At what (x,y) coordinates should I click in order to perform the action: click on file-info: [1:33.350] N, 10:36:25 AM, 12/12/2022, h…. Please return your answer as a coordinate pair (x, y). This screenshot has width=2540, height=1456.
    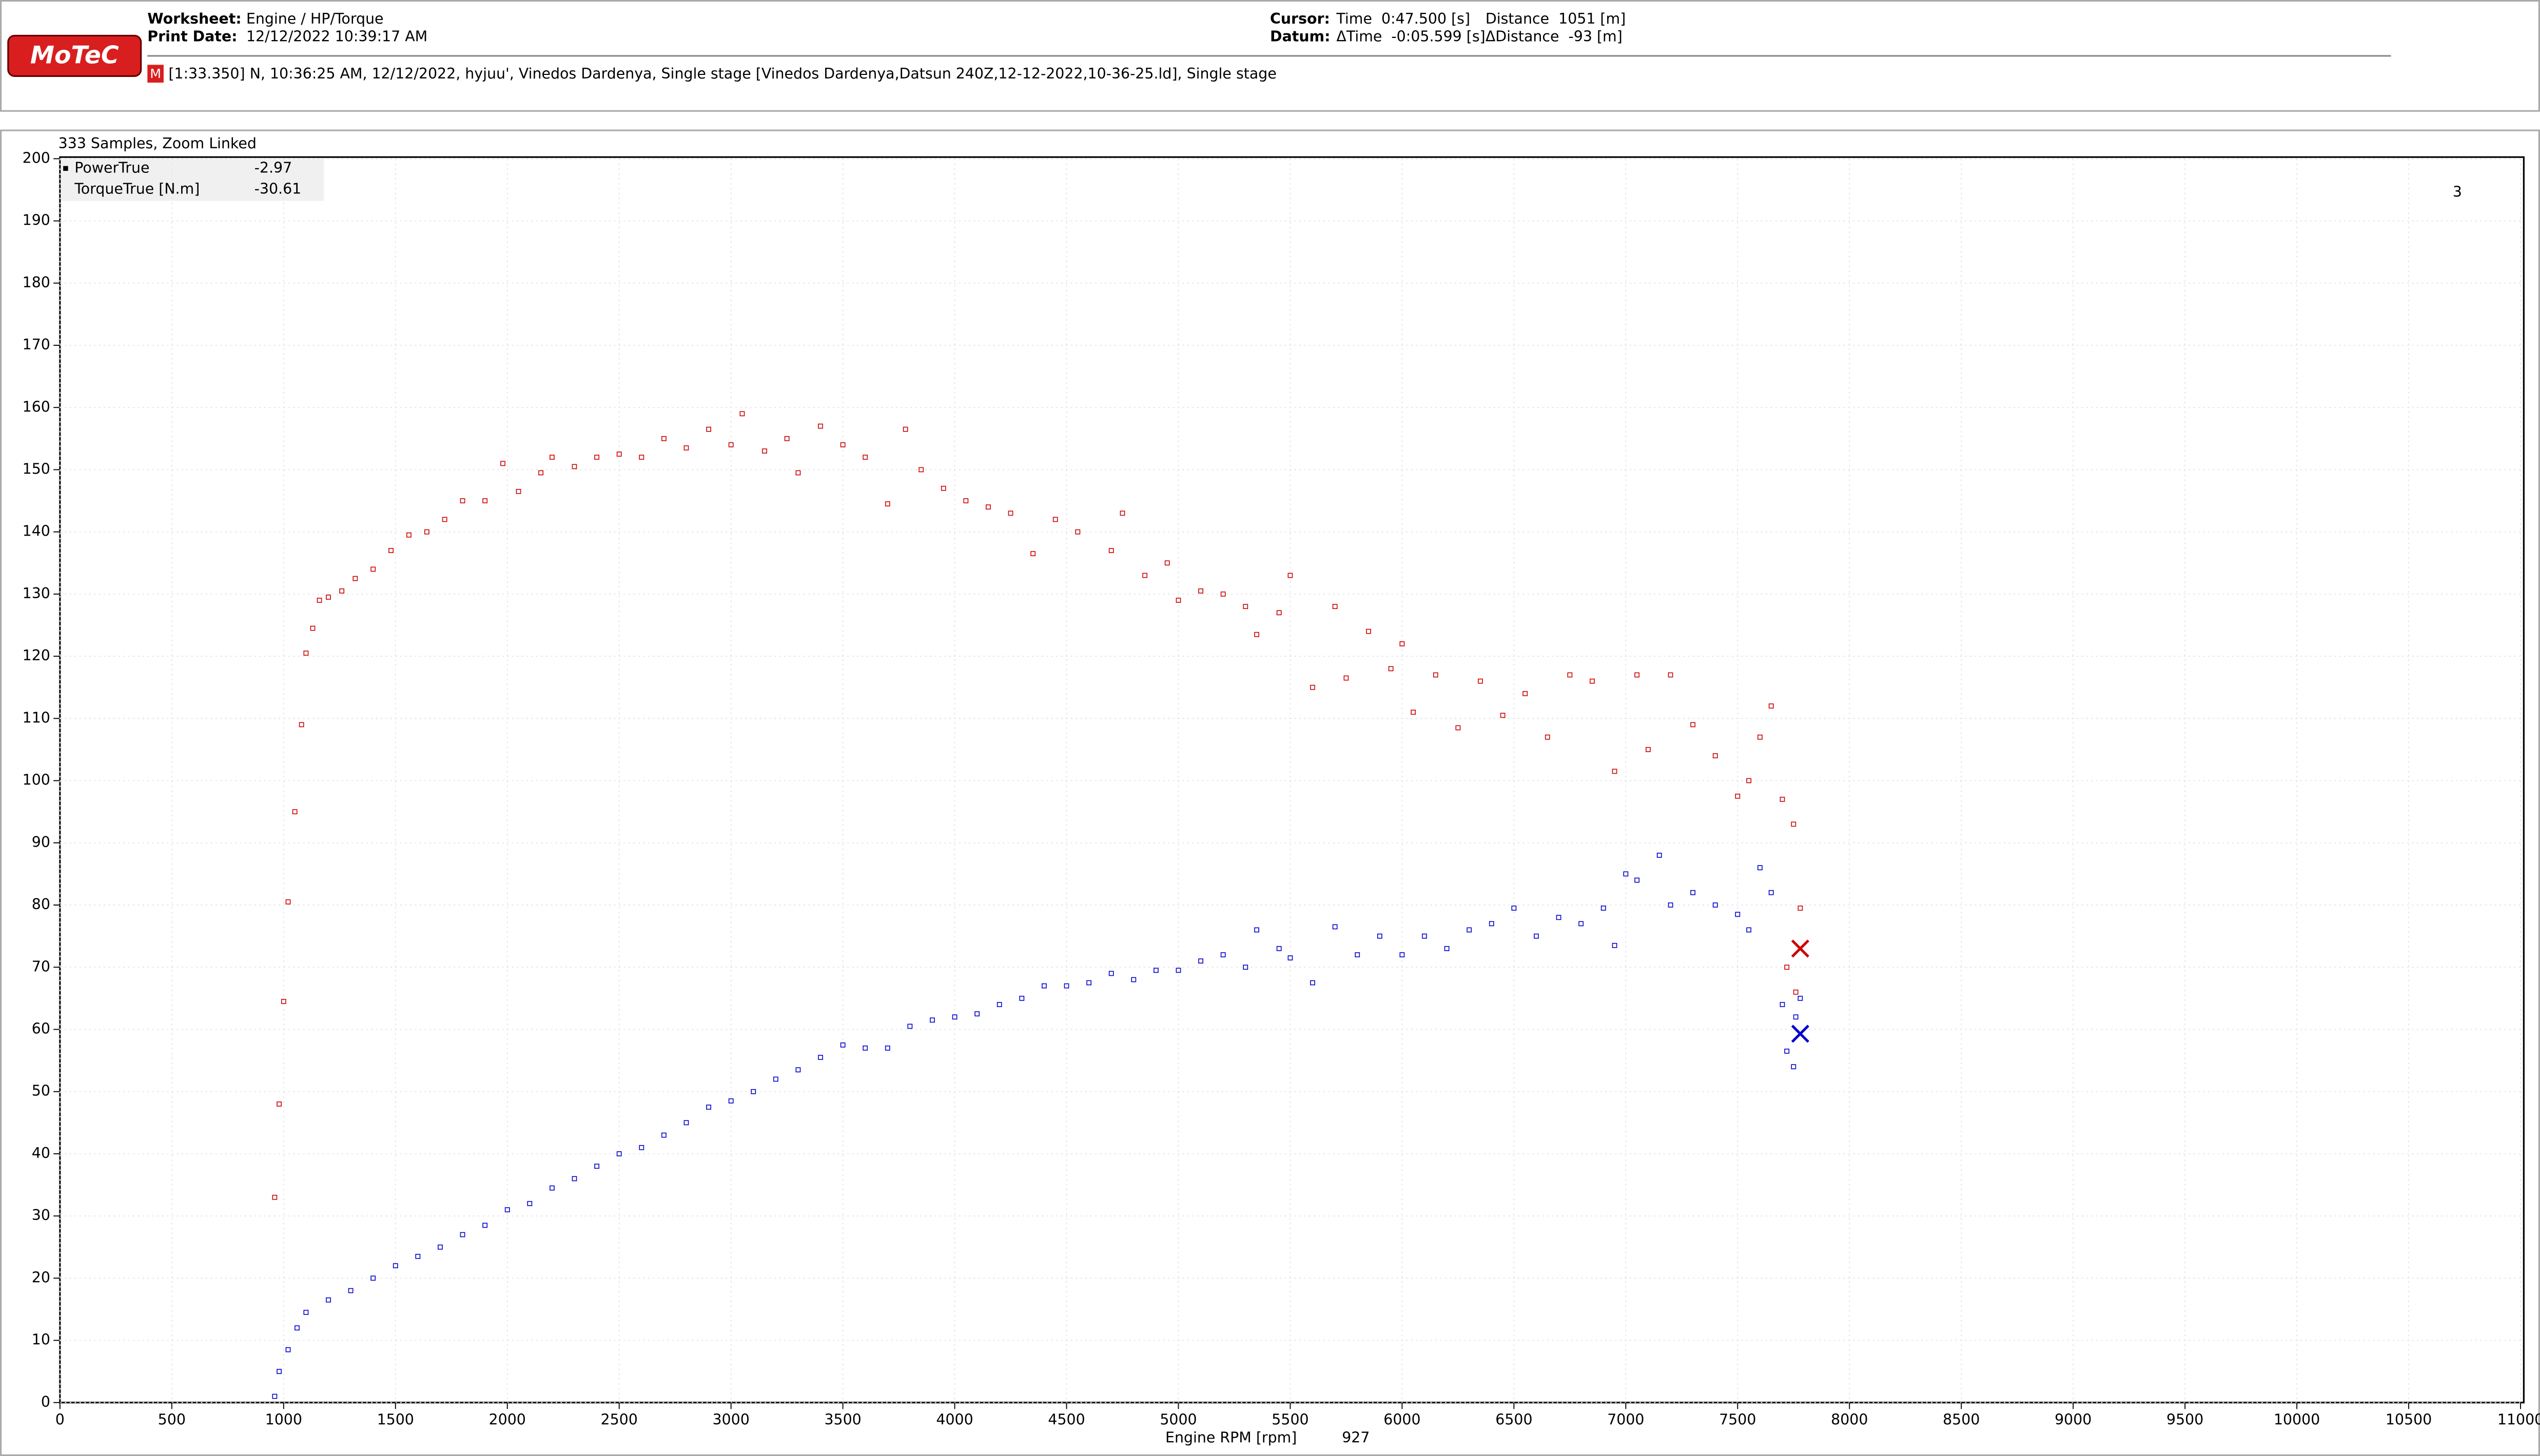
    Looking at the image, I should click on (722, 73).